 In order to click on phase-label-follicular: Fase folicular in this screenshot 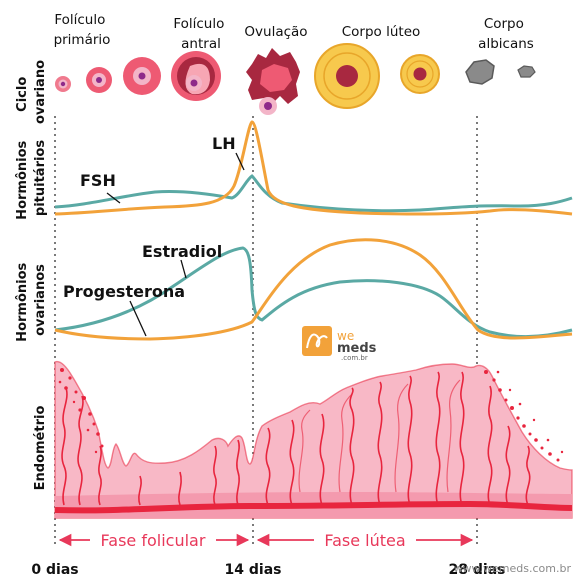, I will do `click(153, 540)`.